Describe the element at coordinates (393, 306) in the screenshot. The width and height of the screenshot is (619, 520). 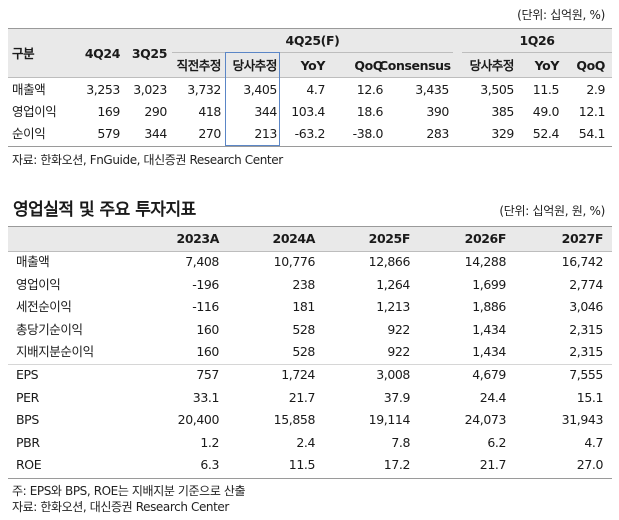
I see `table2-cell: 1,213` at that location.